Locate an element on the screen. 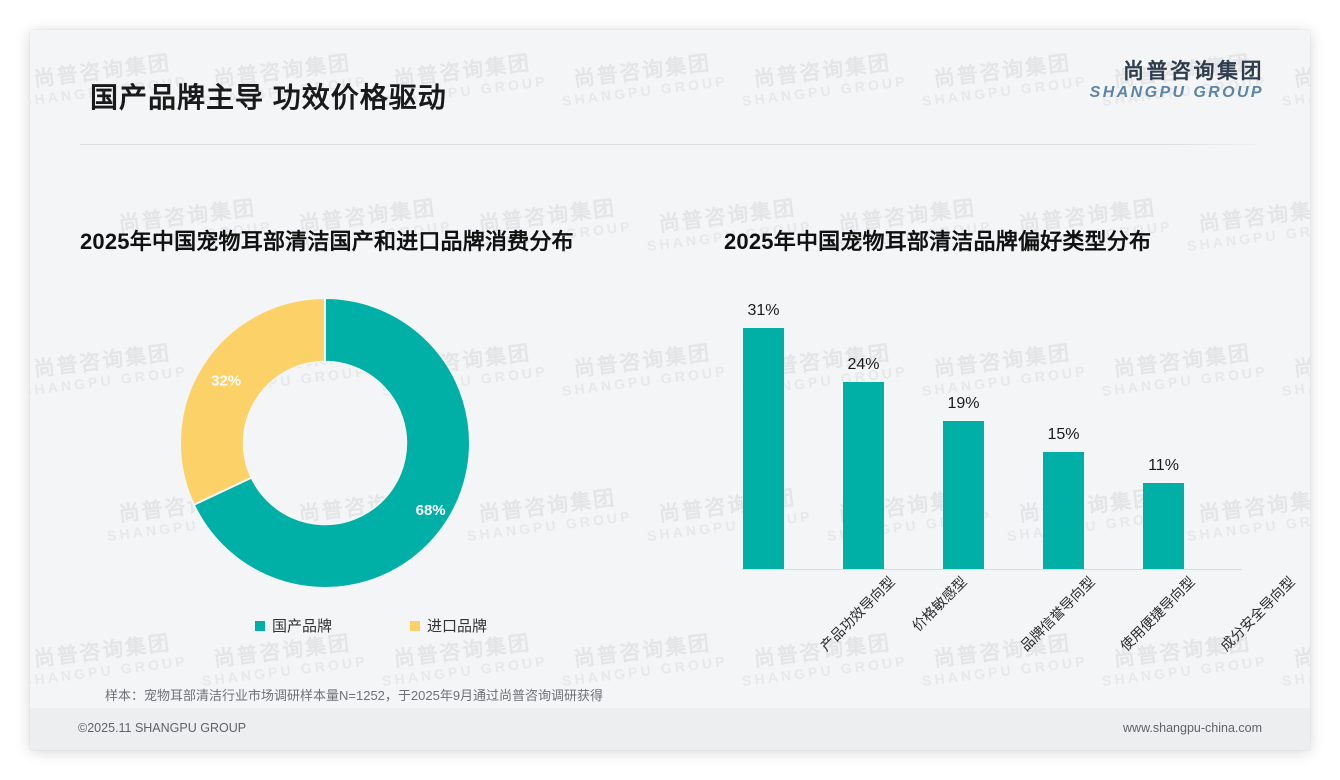  bar-column: 11% is located at coordinates (1163, 513).